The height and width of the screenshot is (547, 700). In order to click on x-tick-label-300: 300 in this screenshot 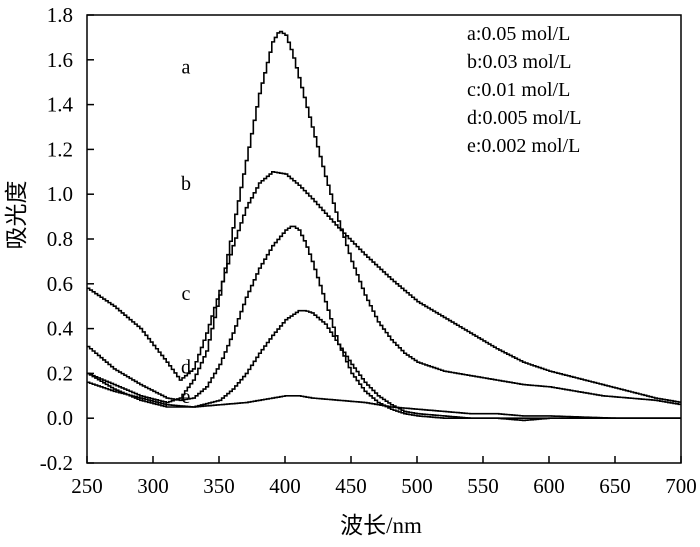, I will do `click(153, 486)`.